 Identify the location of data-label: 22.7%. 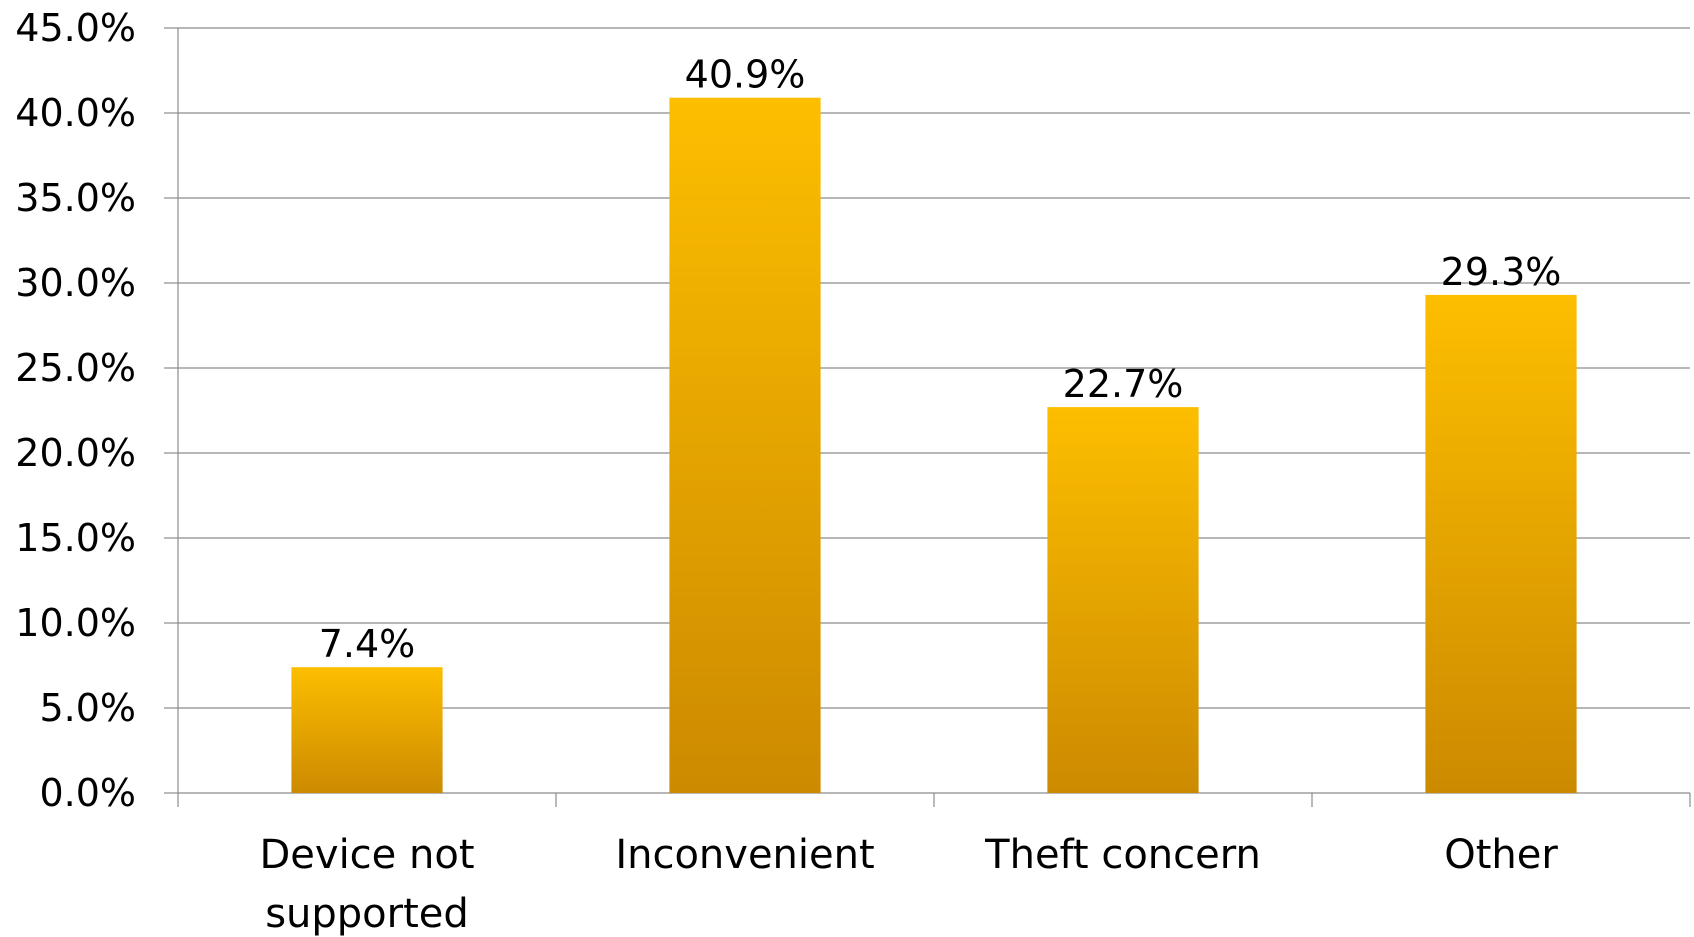
(1123, 384).